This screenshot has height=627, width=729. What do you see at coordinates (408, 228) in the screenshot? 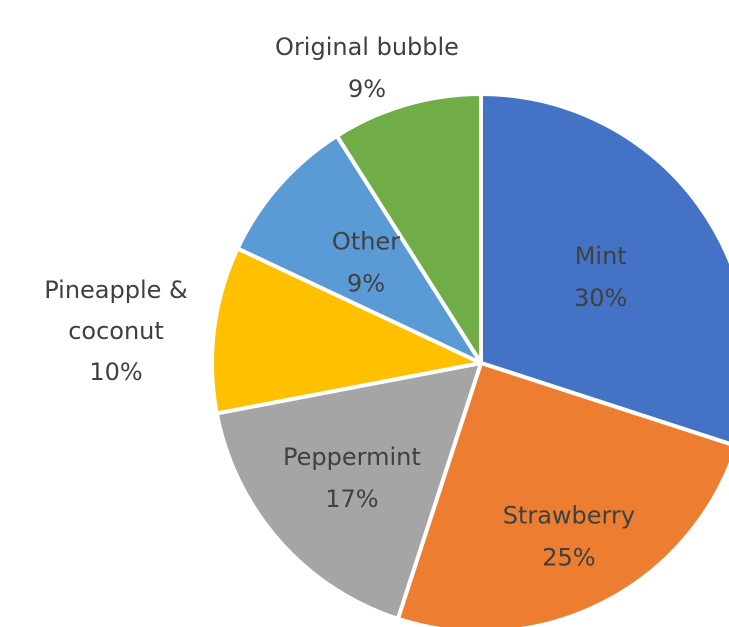
I see `pie-slice-original-bubble` at bounding box center [408, 228].